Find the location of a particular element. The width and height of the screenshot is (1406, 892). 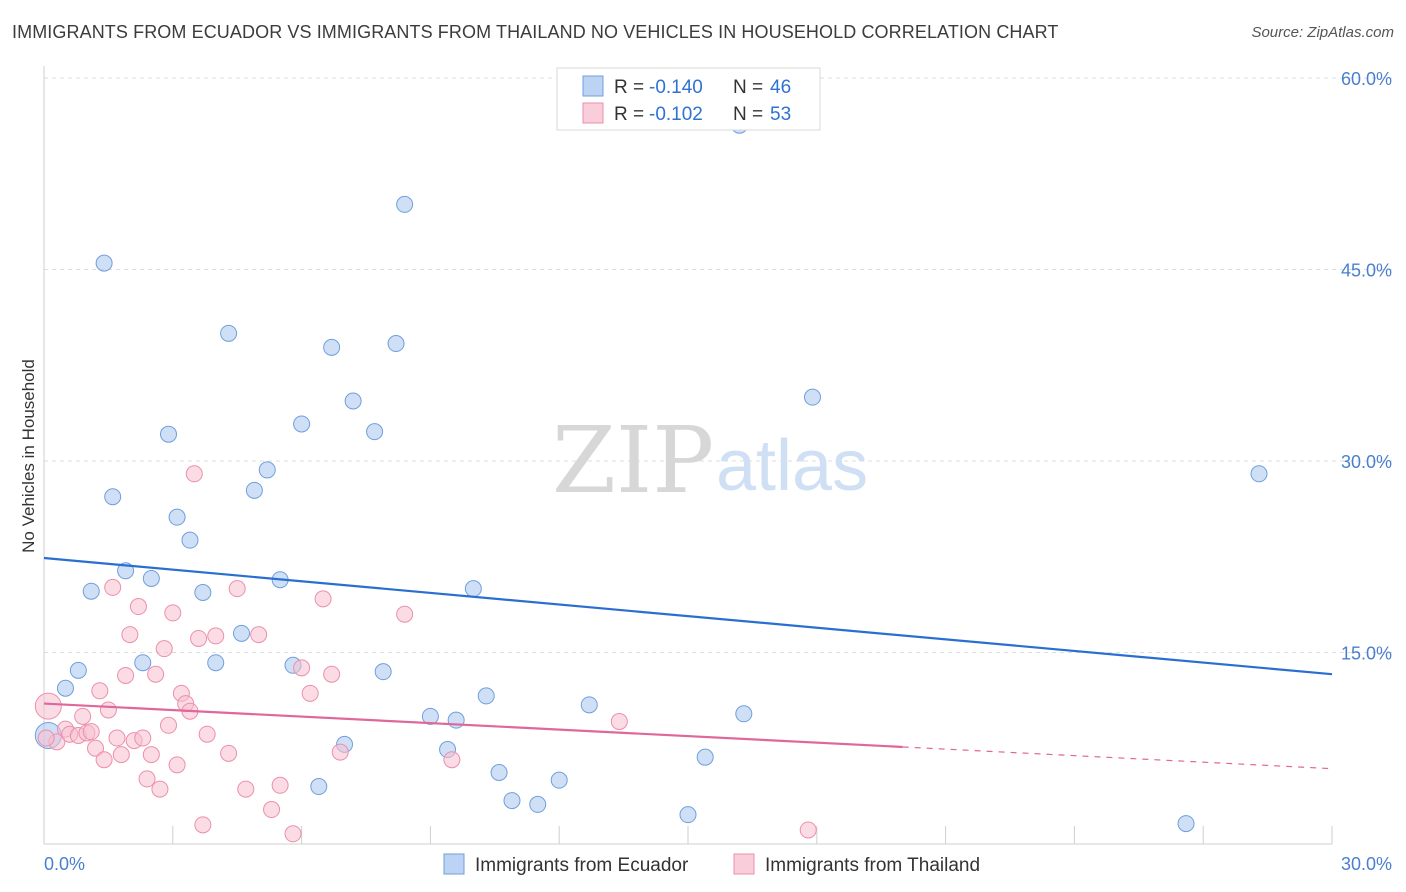

bottom-legend-swatch-thailand is located at coordinates (744, 864).